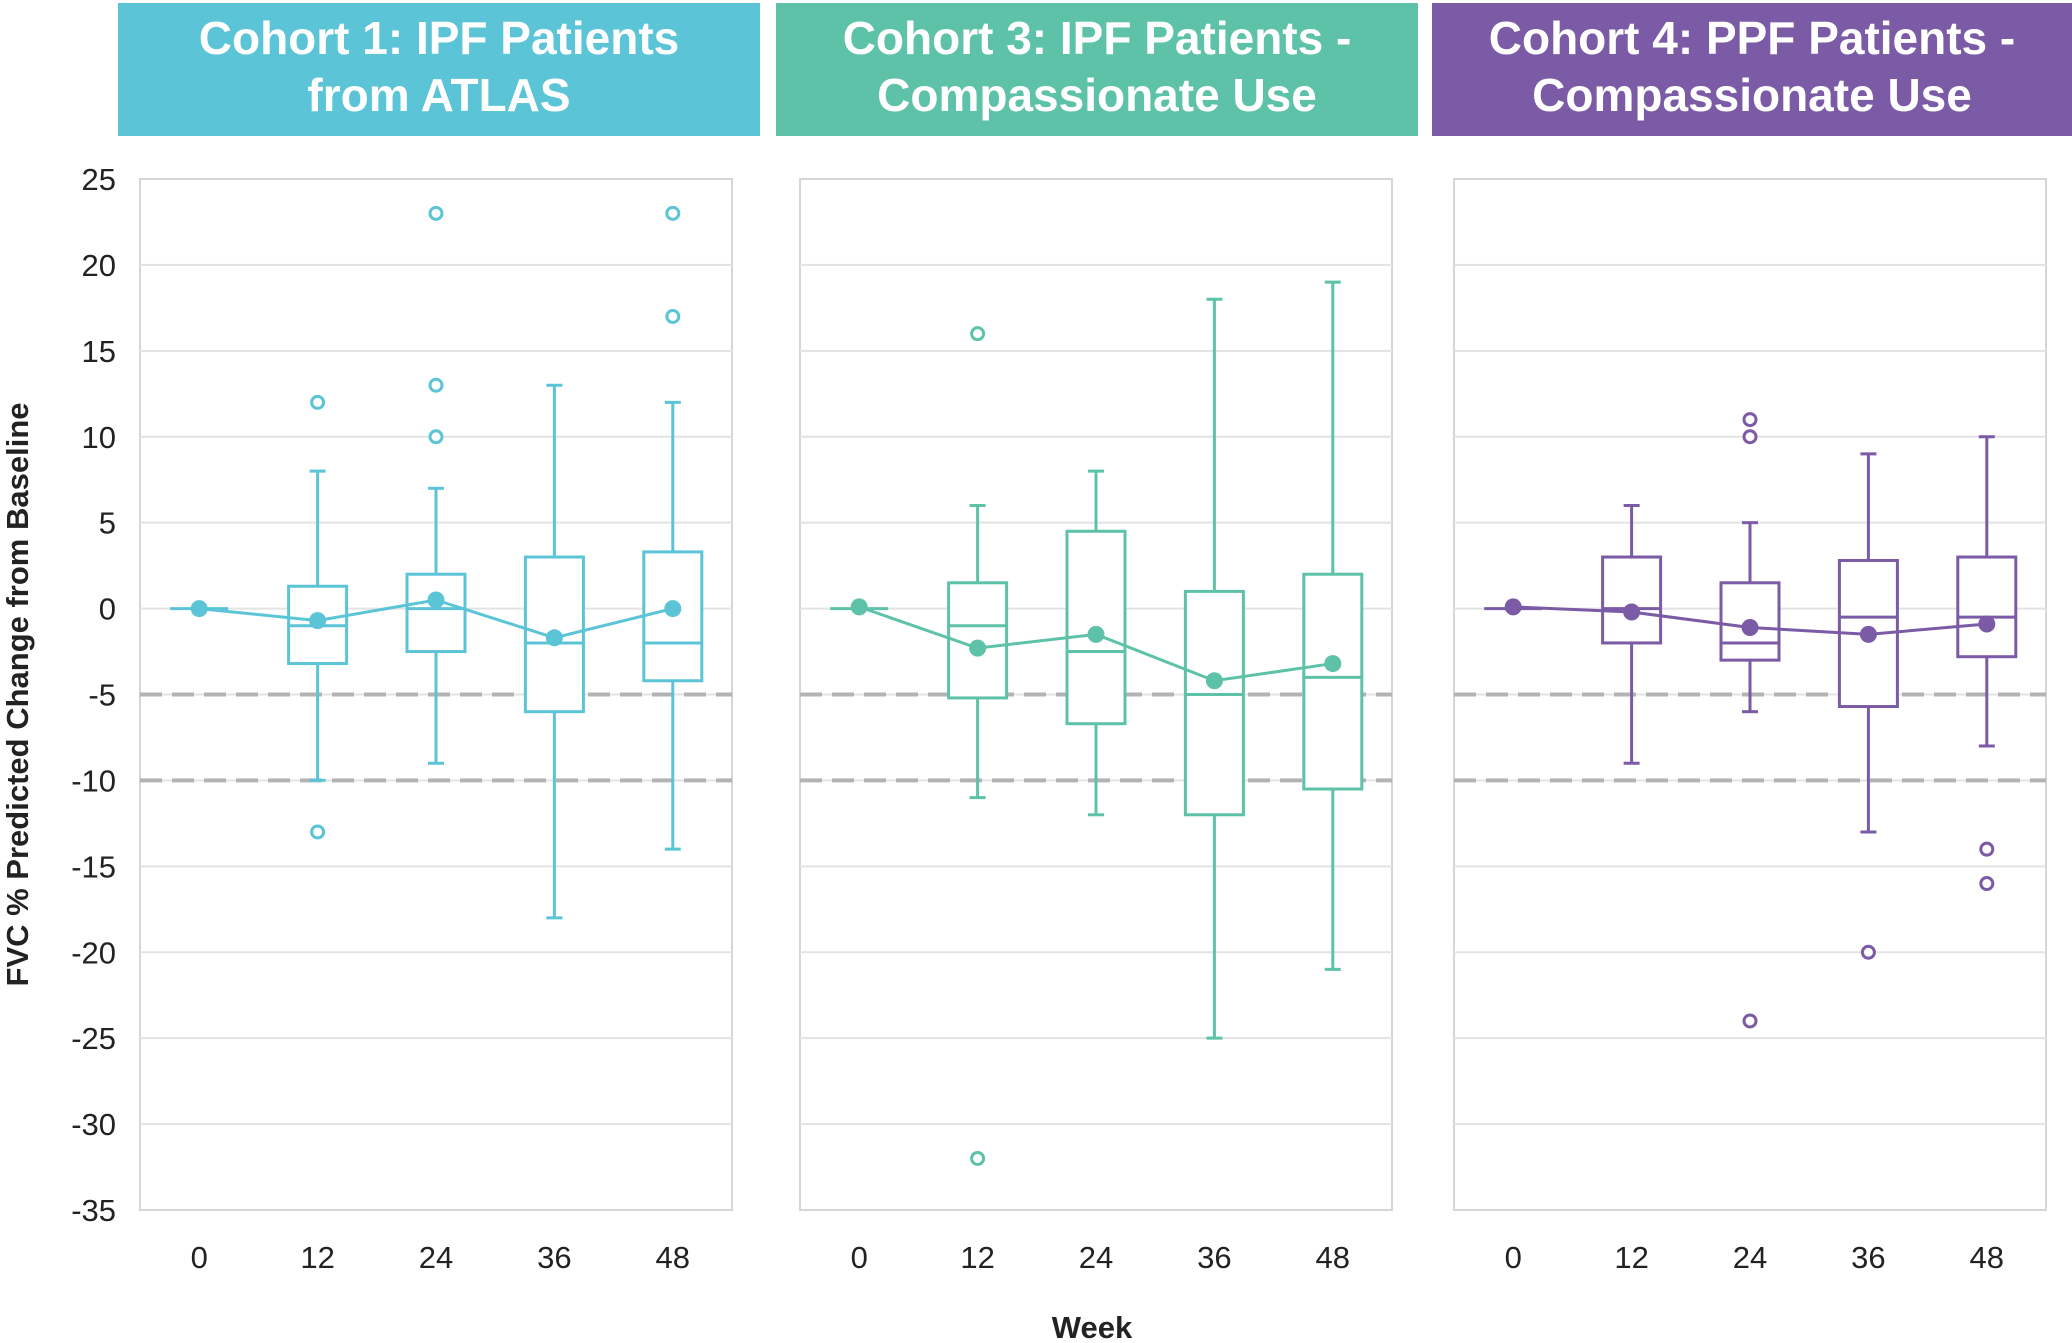 The width and height of the screenshot is (2072, 1343). I want to click on y-tick-label: 5, so click(107, 523).